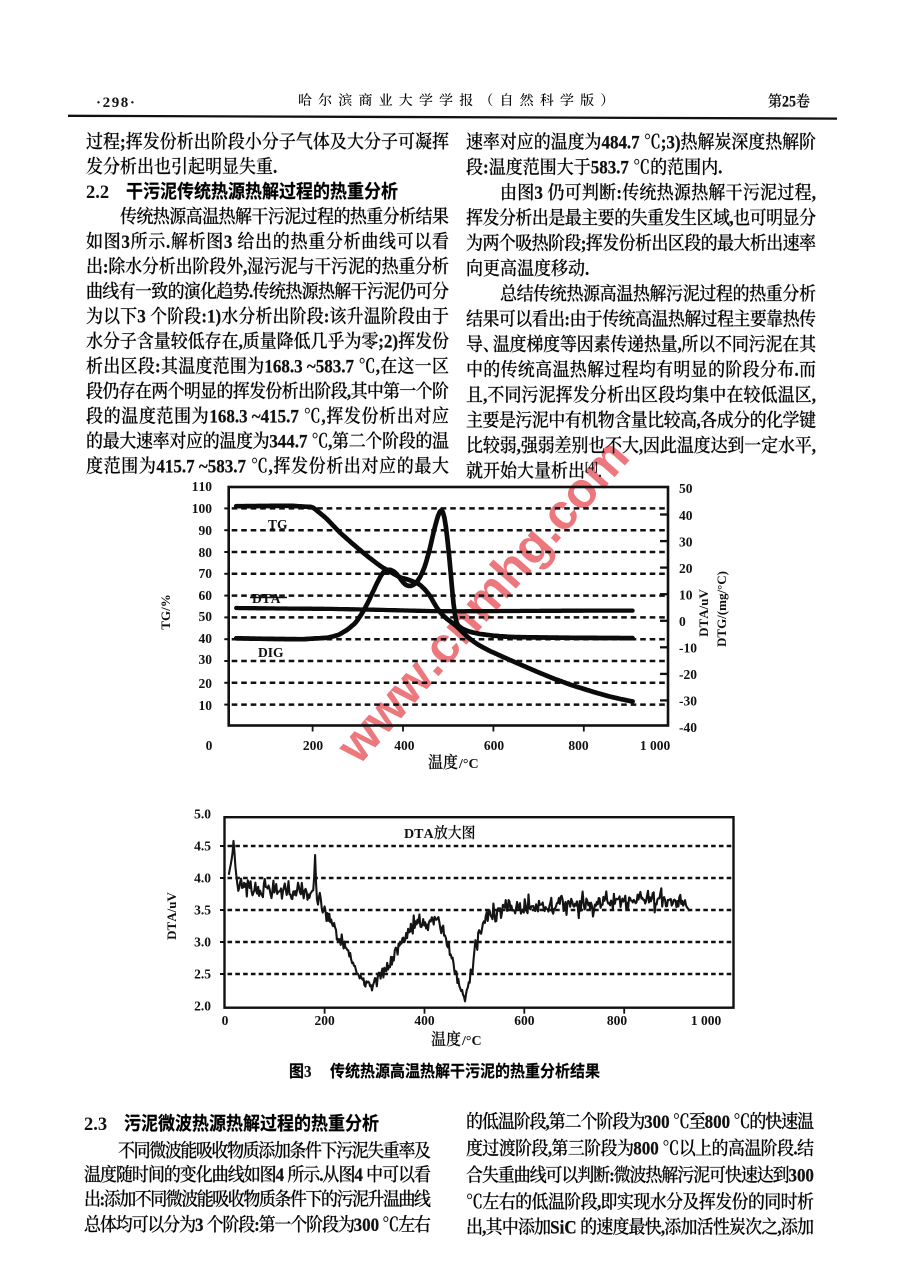 This screenshot has height=1262, width=904. Describe the element at coordinates (311, 366) in the screenshot. I see `svg-text: 168.3 ~583.7` at that location.